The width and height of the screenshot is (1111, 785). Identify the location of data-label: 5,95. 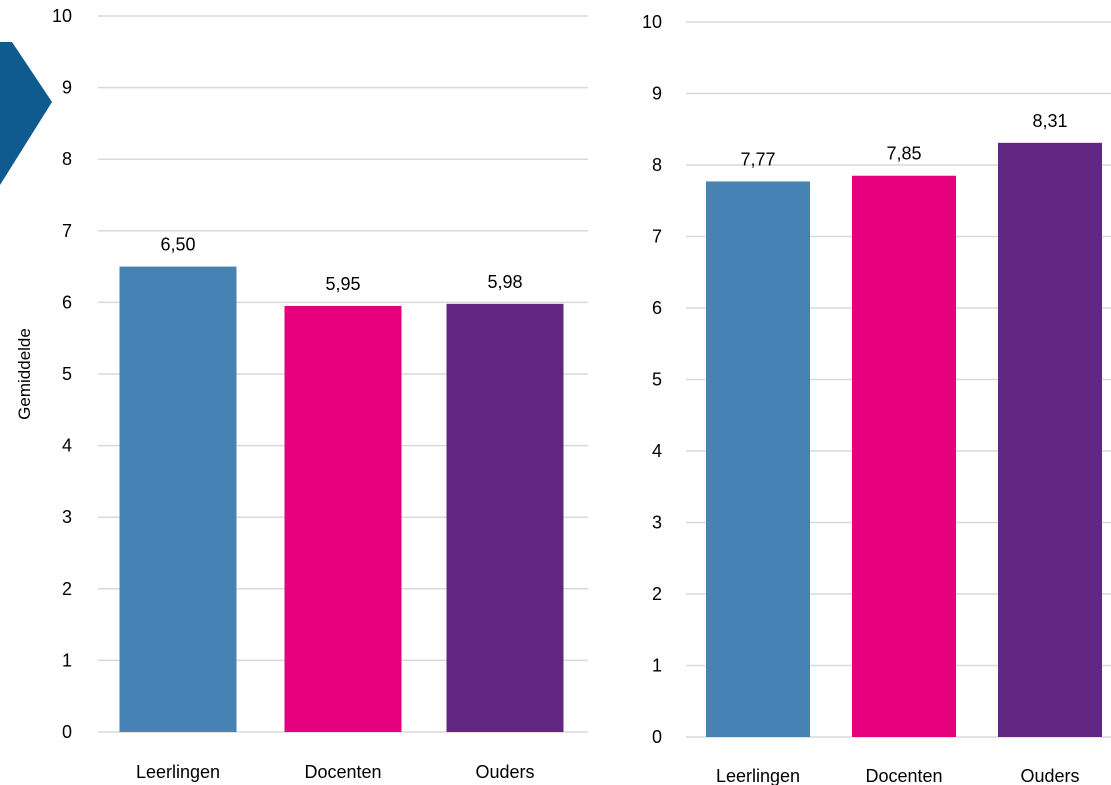
(342, 284).